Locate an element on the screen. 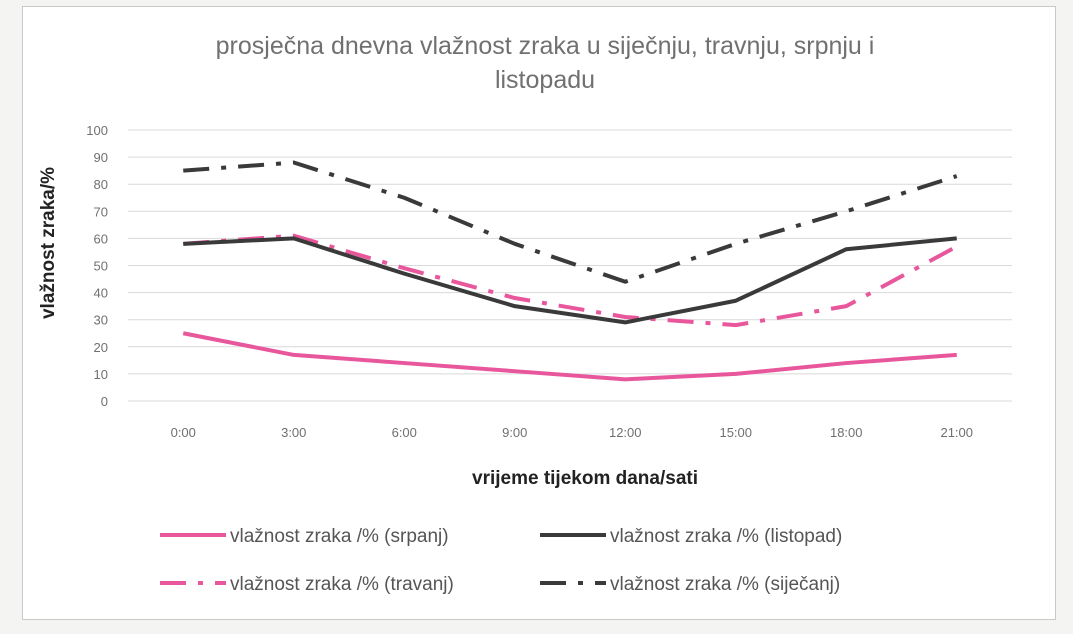  legend-label: vlažnost zraka /% (siječanj) is located at coordinates (725, 584).